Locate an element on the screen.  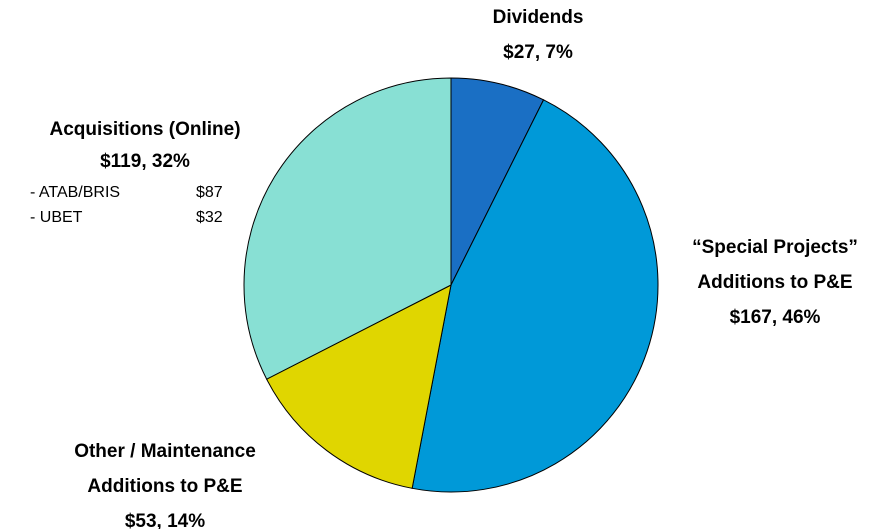
breakdown-value: $87 is located at coordinates (209, 192).